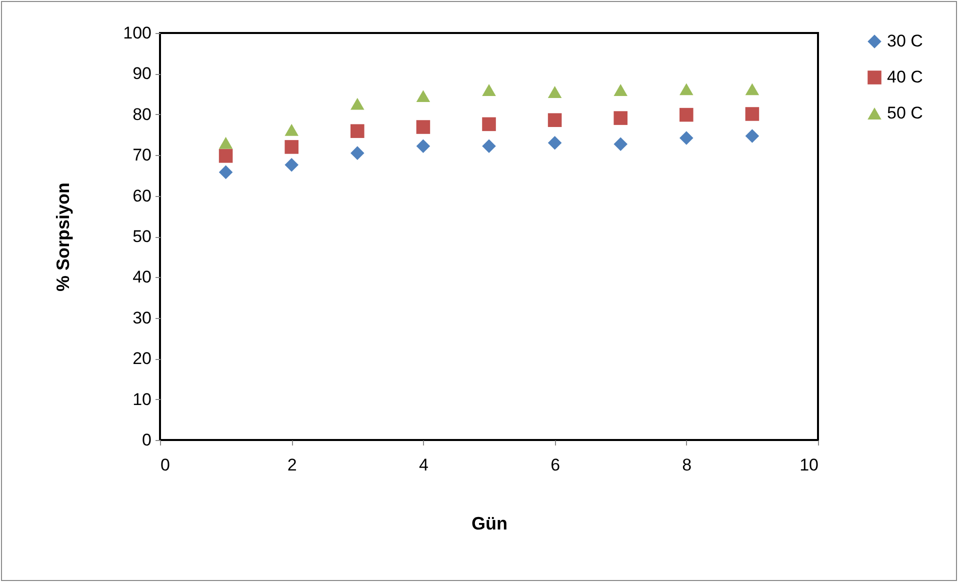 Image resolution: width=960 pixels, height=584 pixels. What do you see at coordinates (142, 236) in the screenshot?
I see `y-tick-label: 50` at bounding box center [142, 236].